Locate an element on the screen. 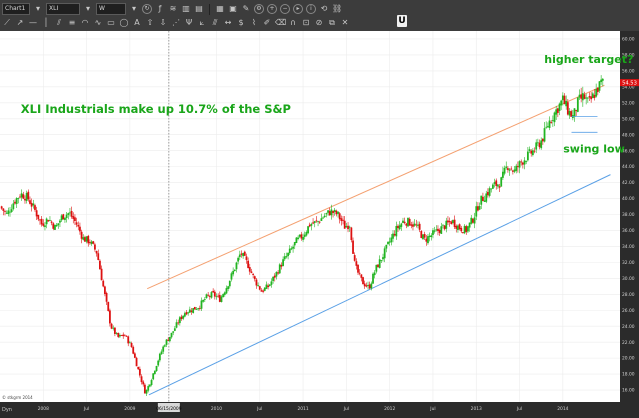 The height and width of the screenshot is (418, 639). arrow-up-icon: ⇧ is located at coordinates (150, 22).